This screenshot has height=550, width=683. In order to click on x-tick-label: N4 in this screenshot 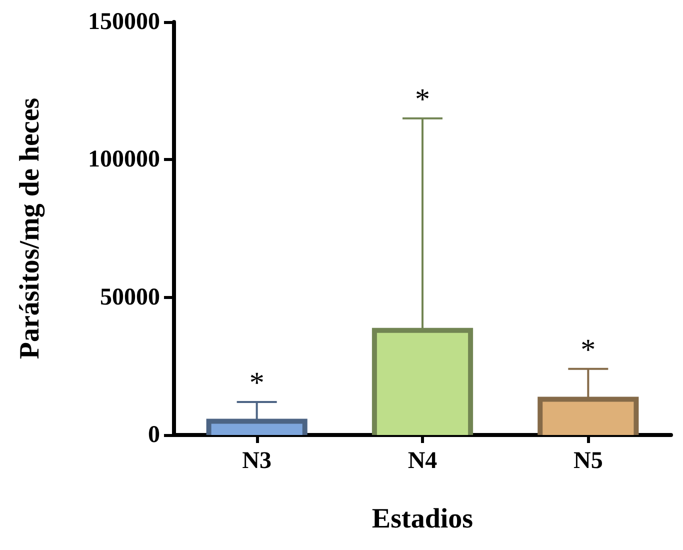, I will do `click(423, 461)`.